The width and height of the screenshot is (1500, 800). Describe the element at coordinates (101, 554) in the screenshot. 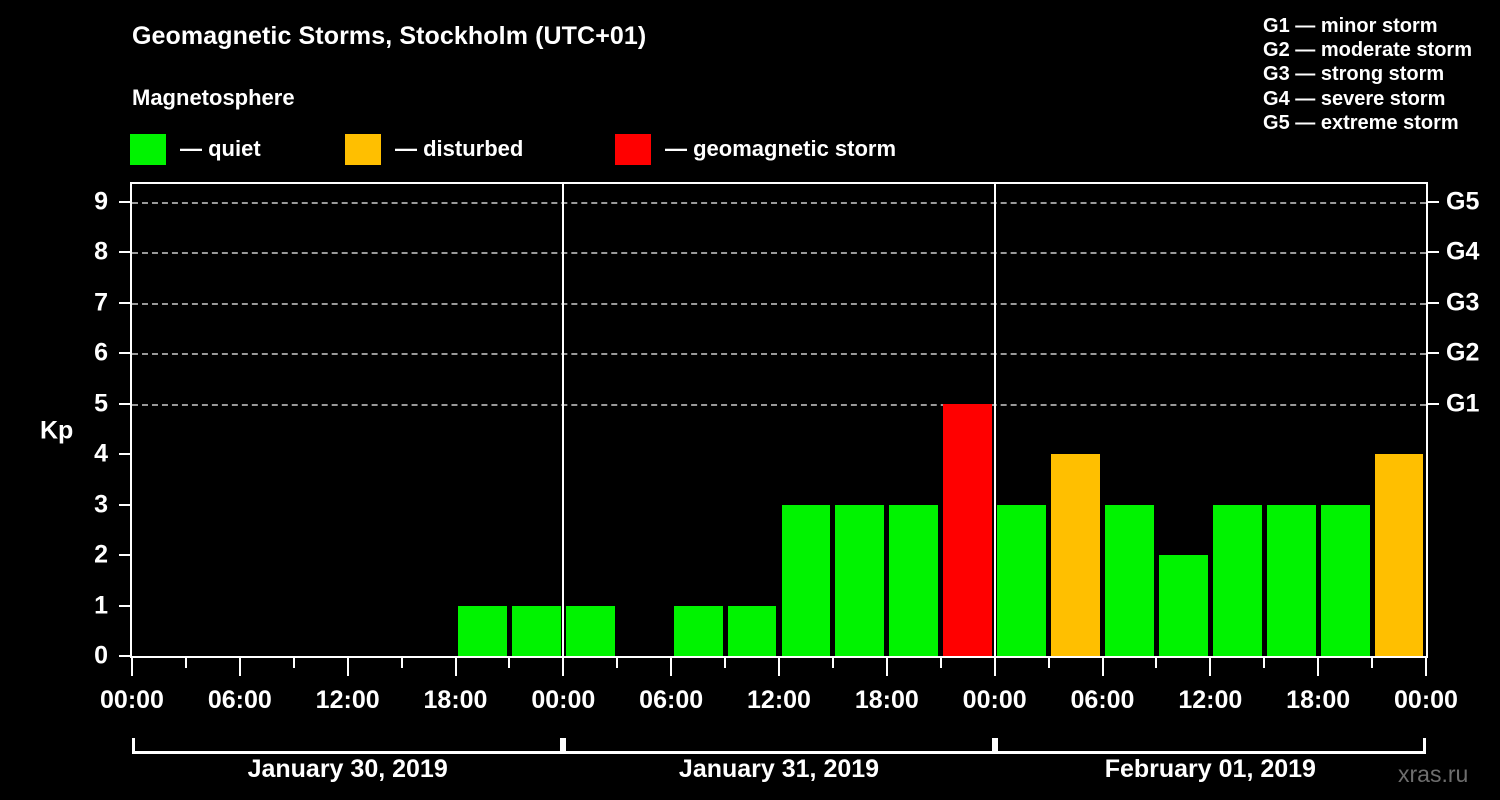

I see `y-tick-label-2: 2` at that location.